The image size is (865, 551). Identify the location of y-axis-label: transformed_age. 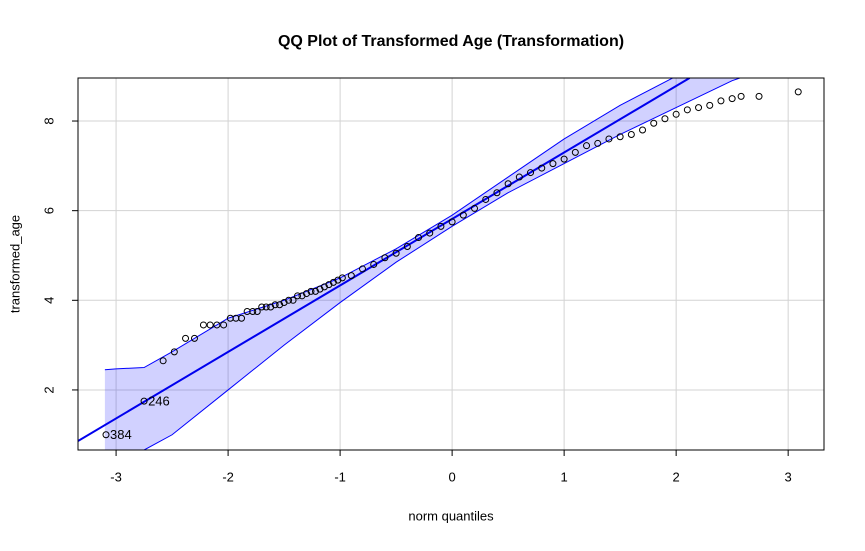
(14, 264).